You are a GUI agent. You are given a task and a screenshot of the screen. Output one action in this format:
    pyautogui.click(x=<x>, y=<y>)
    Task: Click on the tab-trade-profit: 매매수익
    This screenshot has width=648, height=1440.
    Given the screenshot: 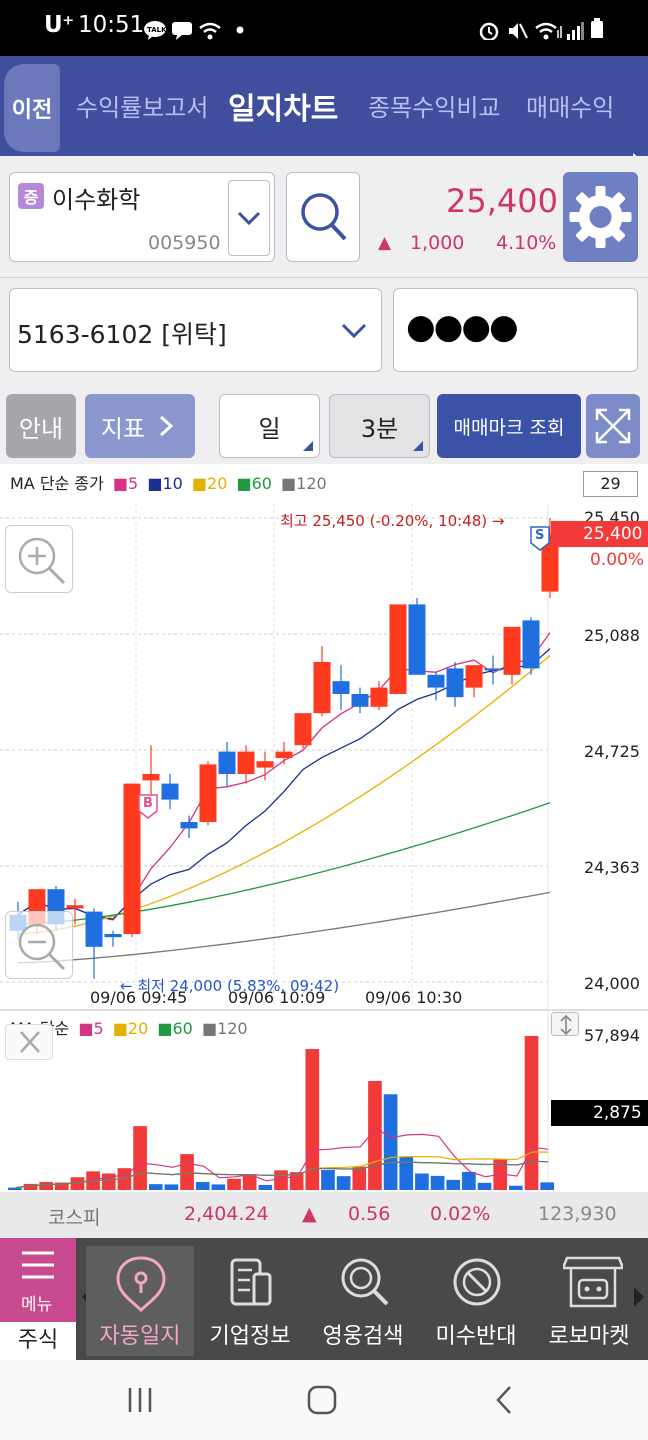 What is the action you would take?
    pyautogui.click(x=570, y=108)
    